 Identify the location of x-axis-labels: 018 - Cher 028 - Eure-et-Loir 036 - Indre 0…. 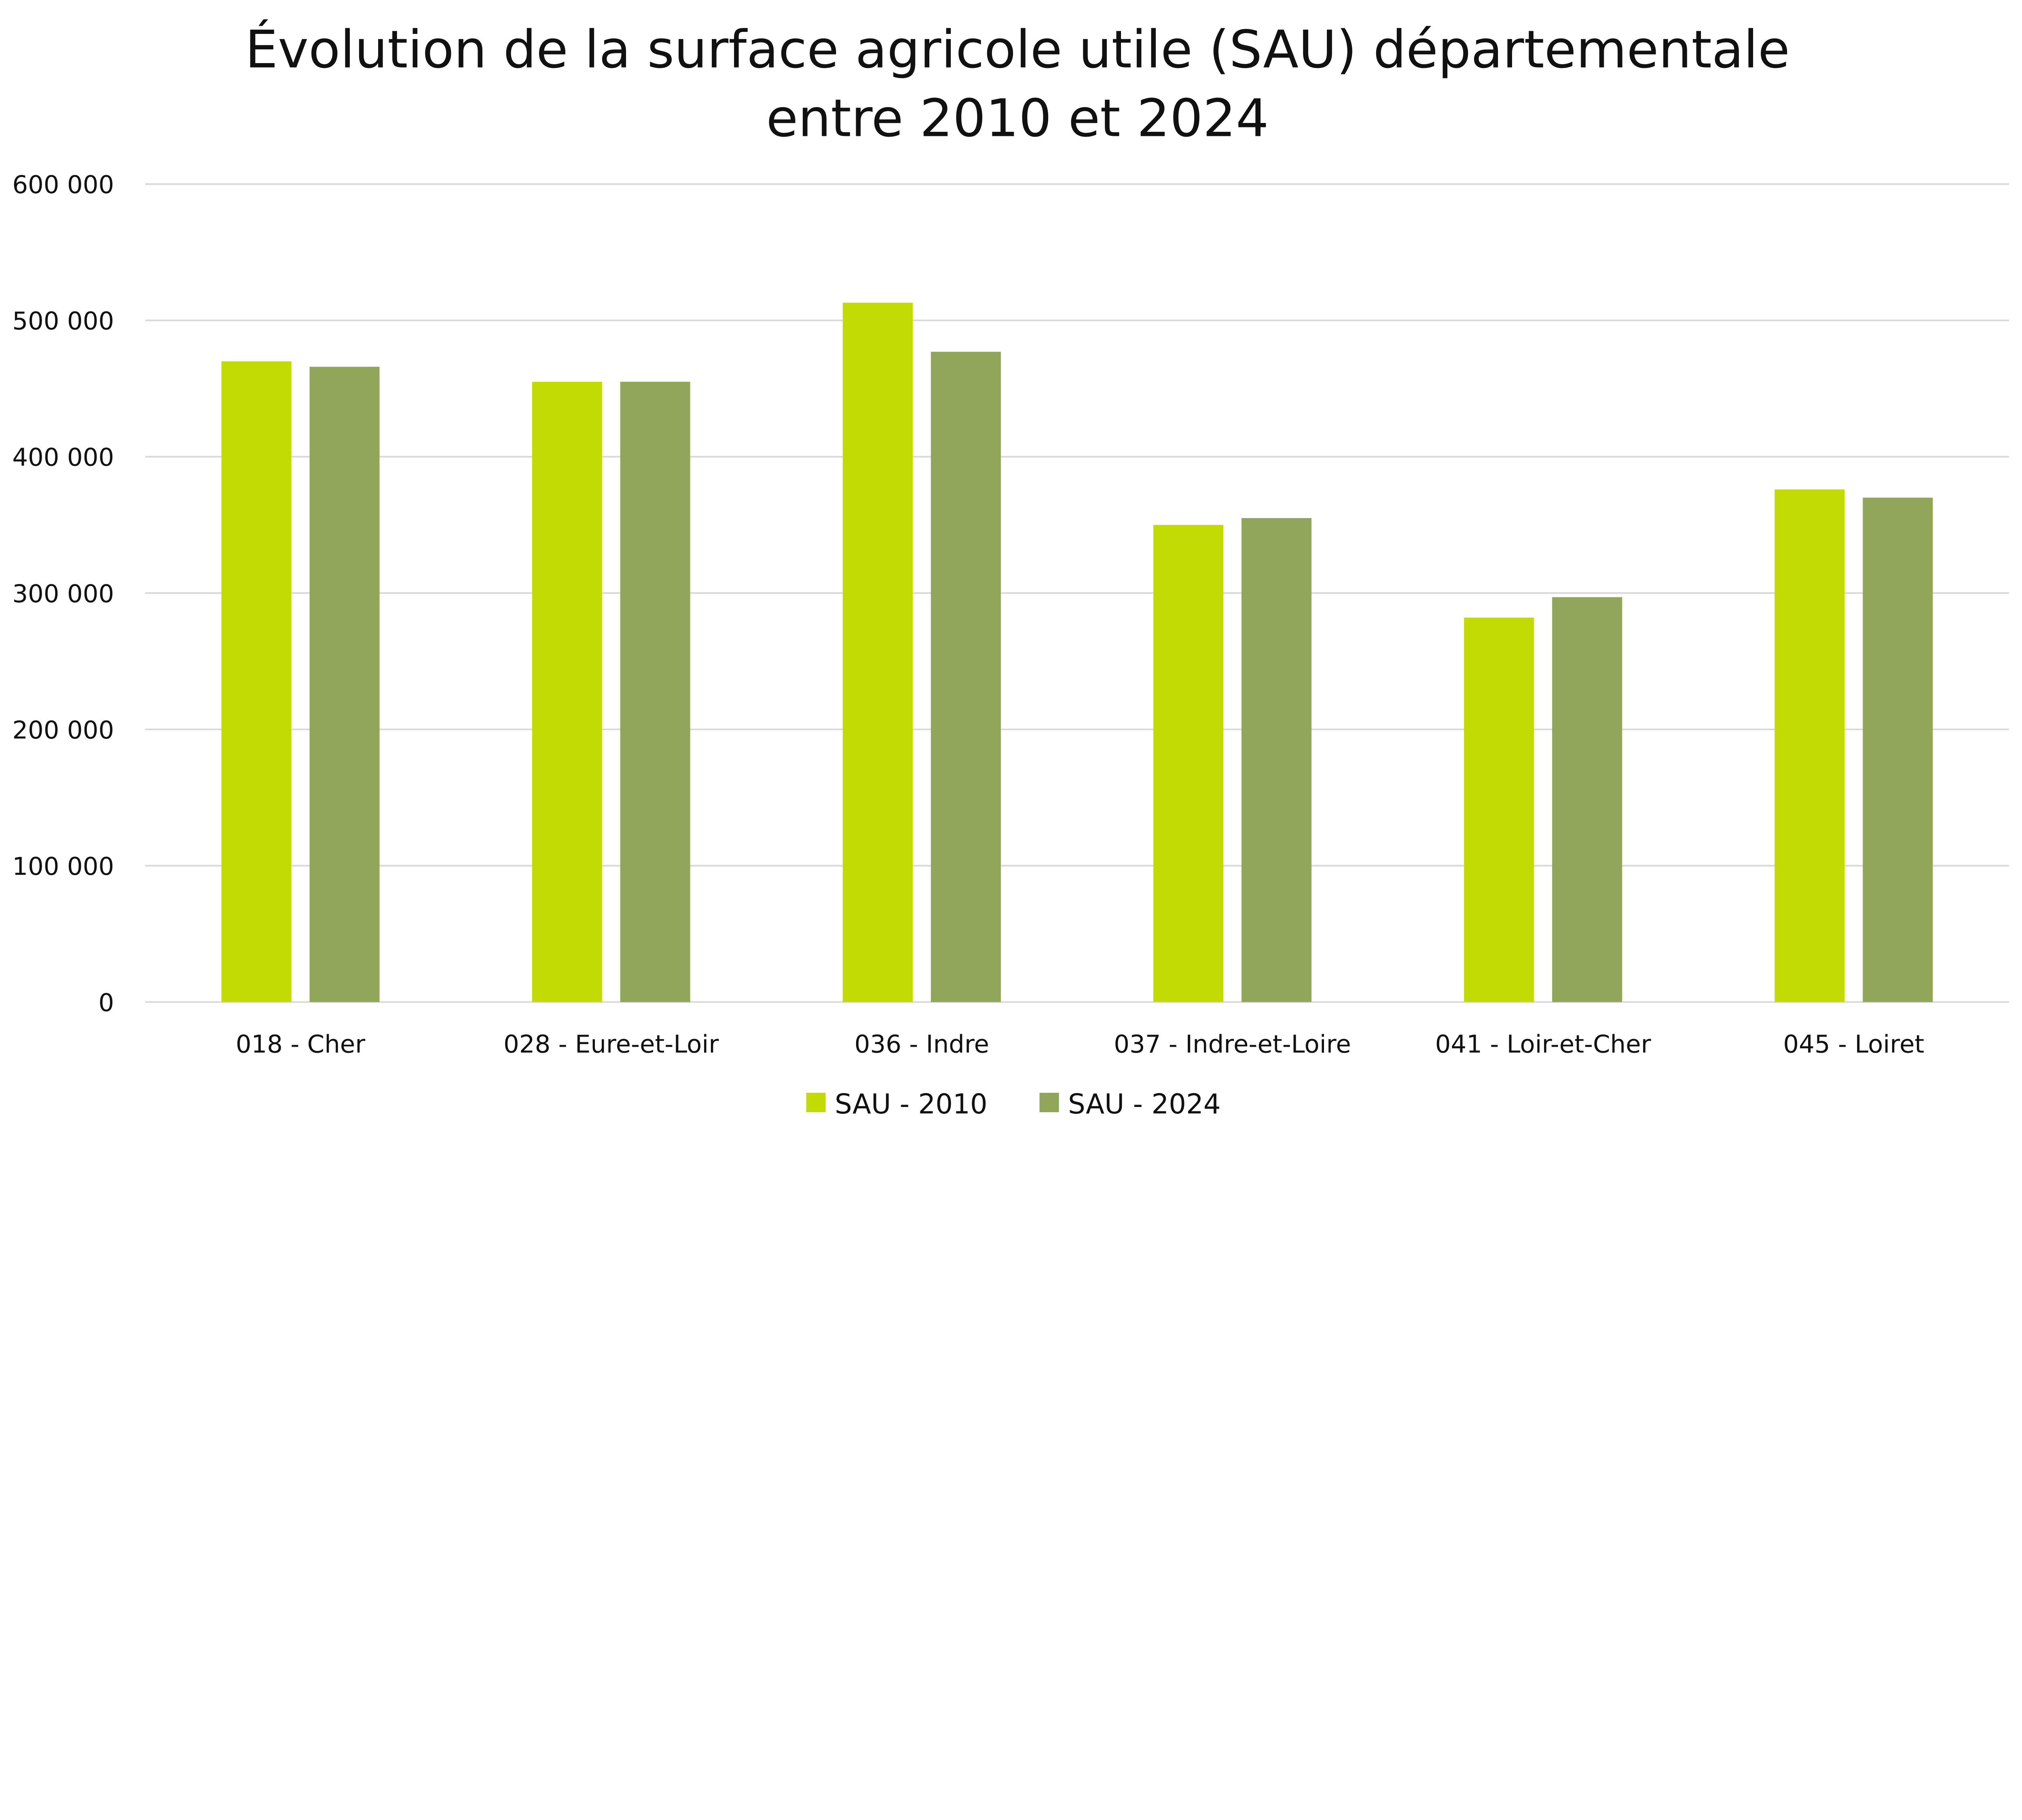
(1080, 1044).